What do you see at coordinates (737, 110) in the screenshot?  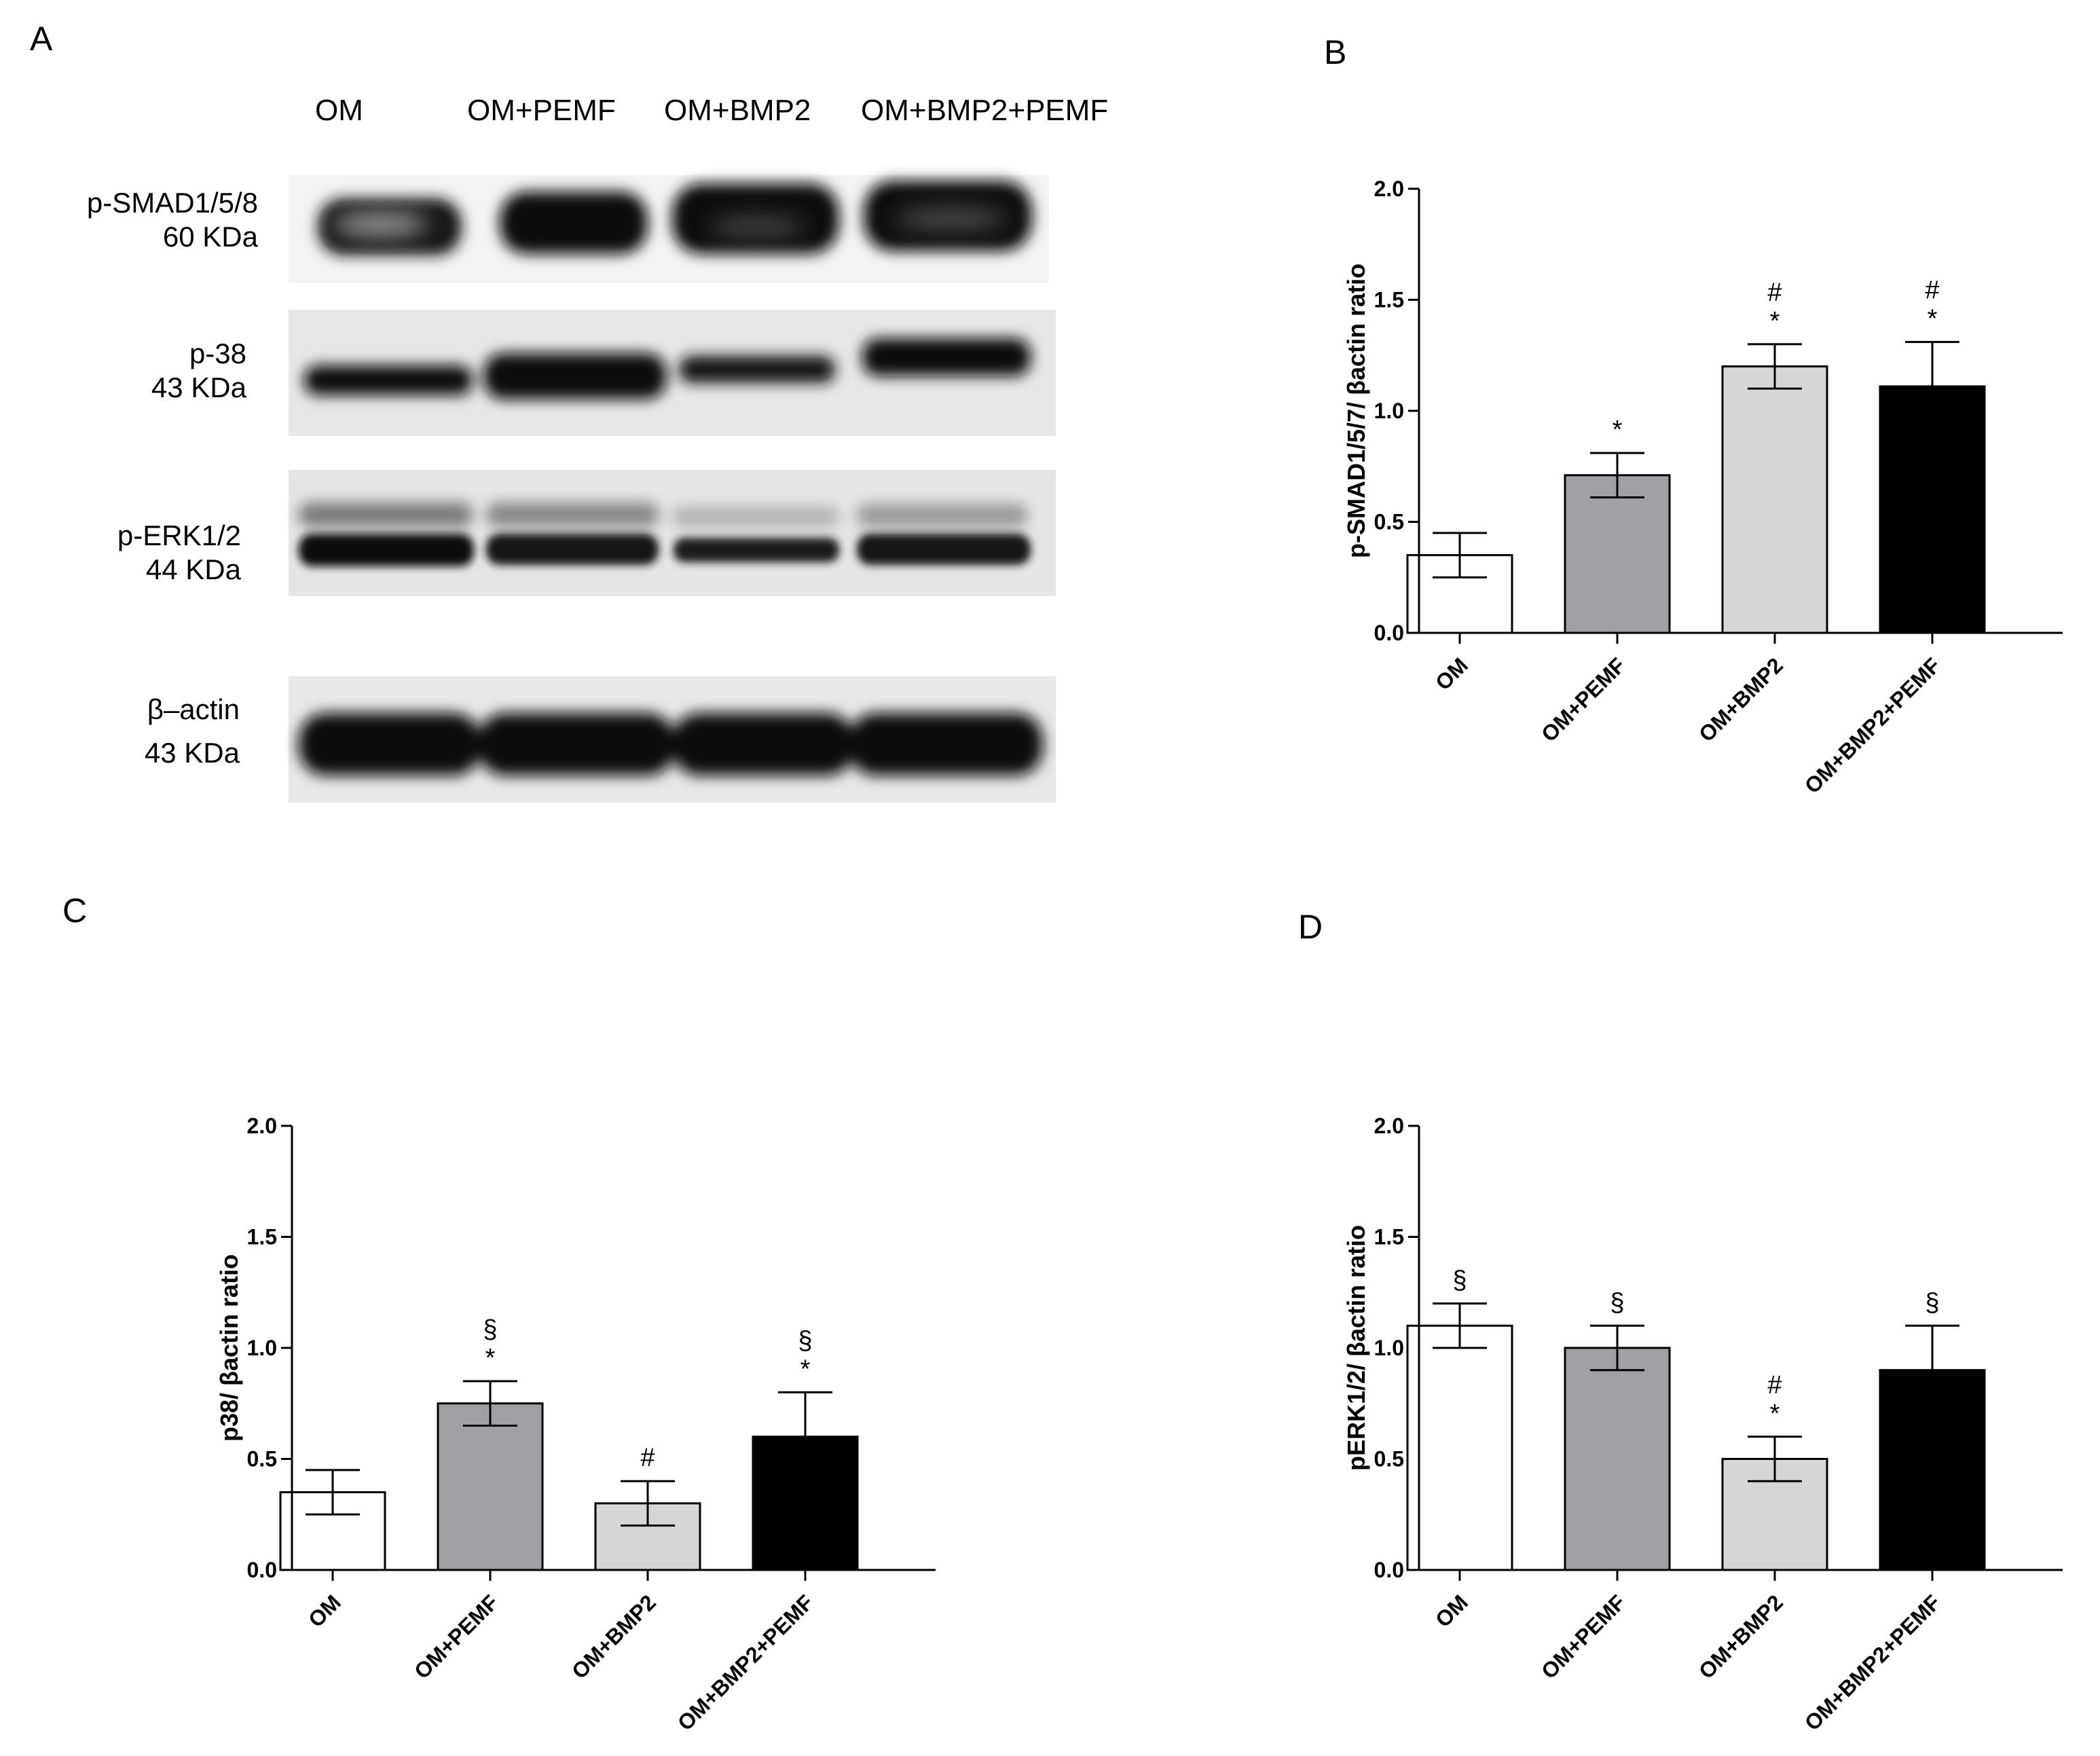 I see `lane-label-om-bmp2: OM+BMP2` at bounding box center [737, 110].